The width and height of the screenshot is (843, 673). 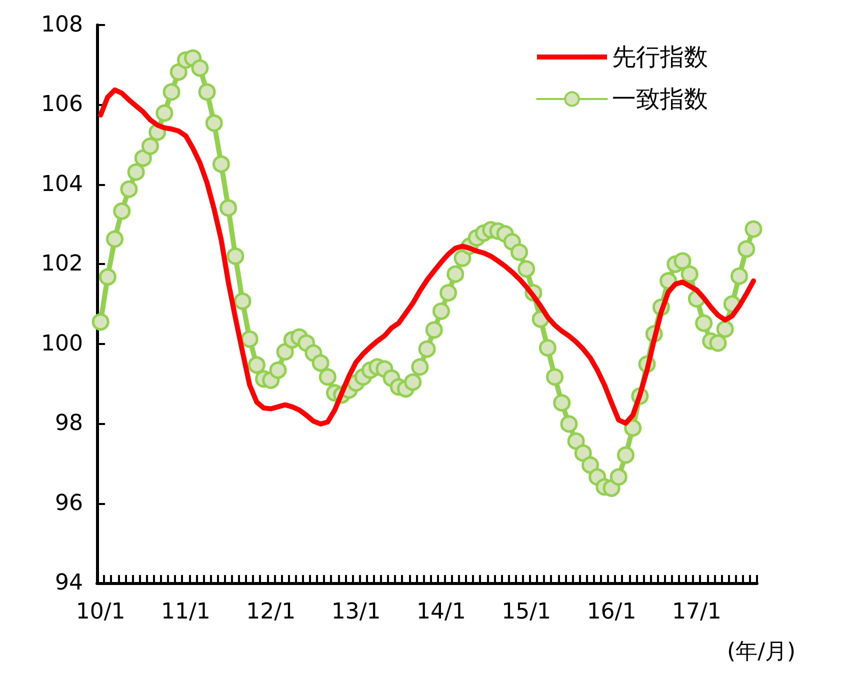 I want to click on legend-label: 一致指数, so click(x=660, y=99).